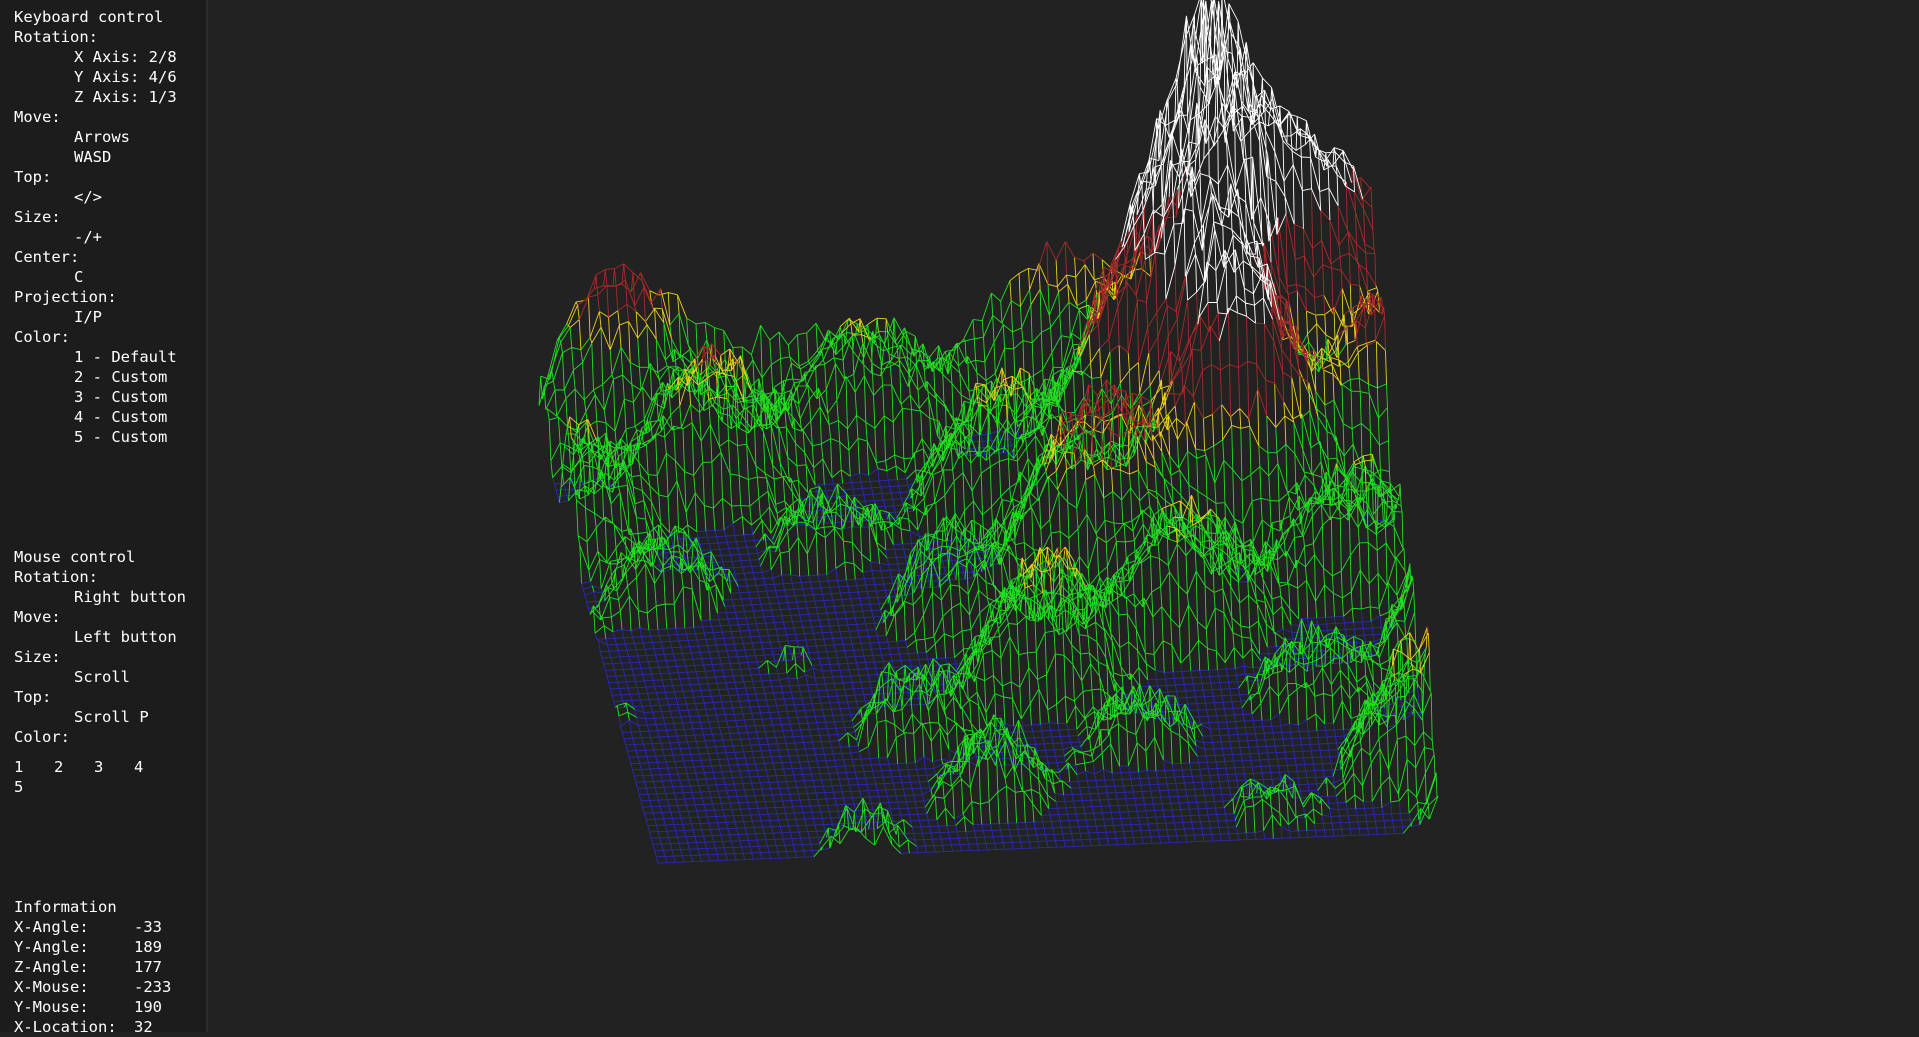  Describe the element at coordinates (148, 927) in the screenshot. I see `info-value: -33` at that location.